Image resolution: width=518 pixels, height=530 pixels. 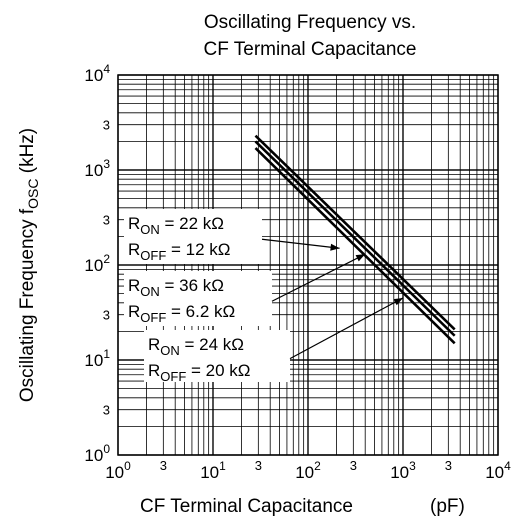 What do you see at coordinates (97, 73) in the screenshot?
I see `y-tick-label: 10⁴` at bounding box center [97, 73].